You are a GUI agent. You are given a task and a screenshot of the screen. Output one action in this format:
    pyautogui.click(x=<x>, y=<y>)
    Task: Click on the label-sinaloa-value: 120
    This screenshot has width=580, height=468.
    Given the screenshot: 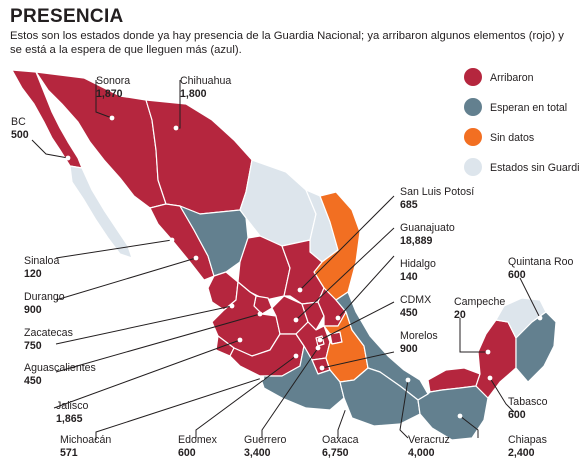 What is the action you would take?
    pyautogui.click(x=33, y=273)
    